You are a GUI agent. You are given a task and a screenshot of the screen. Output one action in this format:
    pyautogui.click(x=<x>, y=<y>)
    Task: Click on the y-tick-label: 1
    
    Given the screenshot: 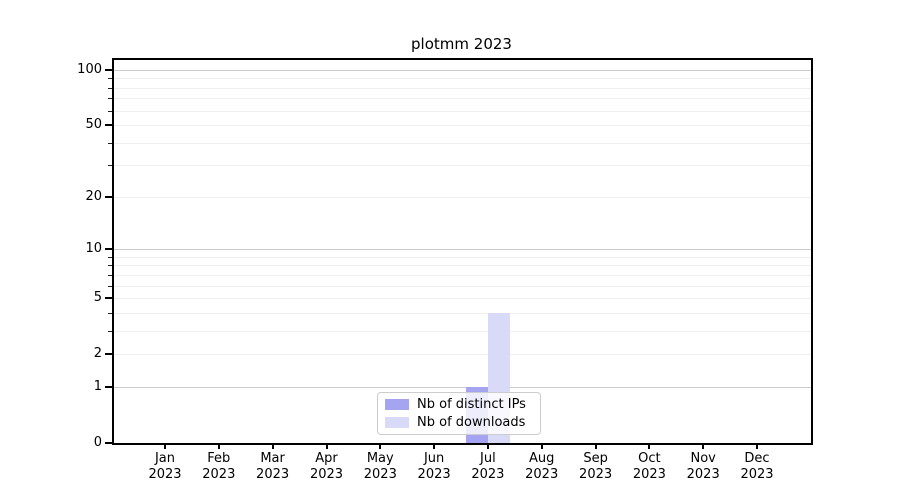 What is the action you would take?
    pyautogui.click(x=97, y=386)
    